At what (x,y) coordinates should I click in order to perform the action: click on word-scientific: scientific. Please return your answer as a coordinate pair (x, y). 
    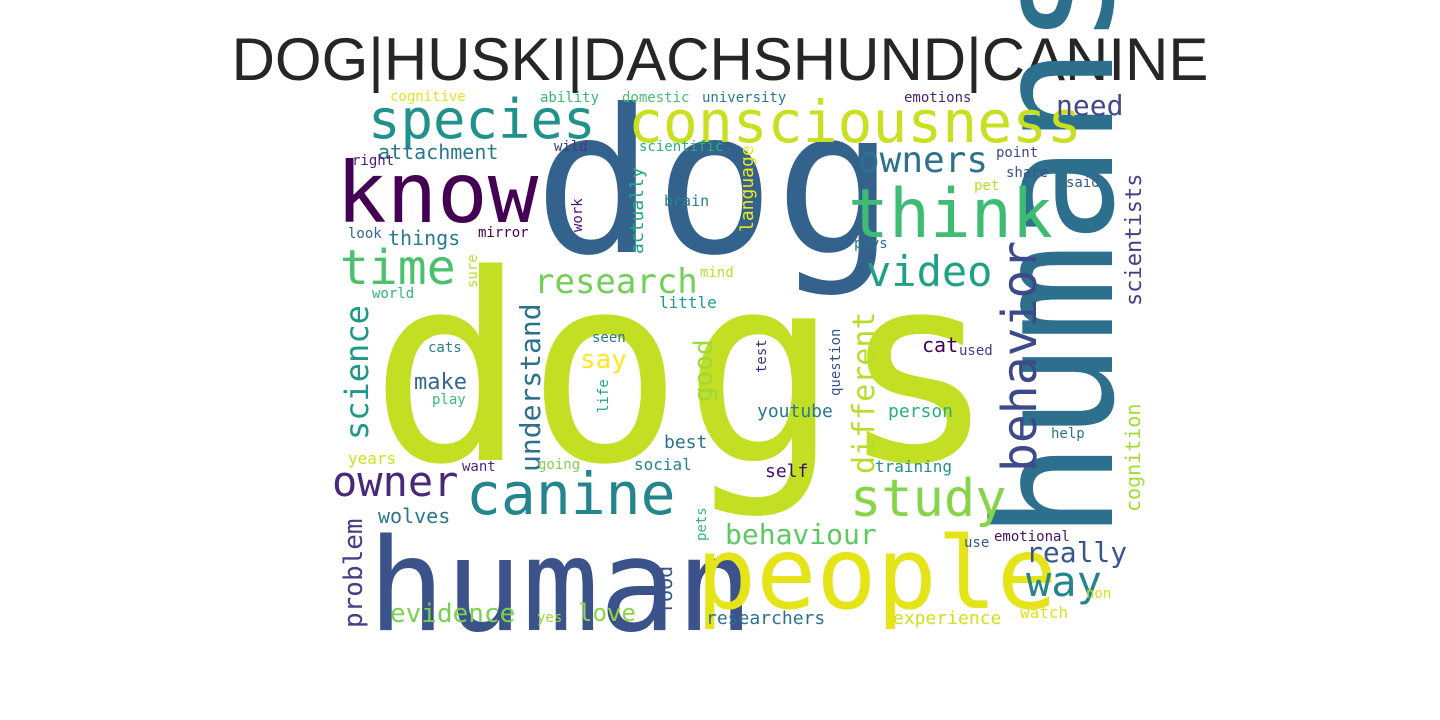
    Looking at the image, I should click on (681, 147).